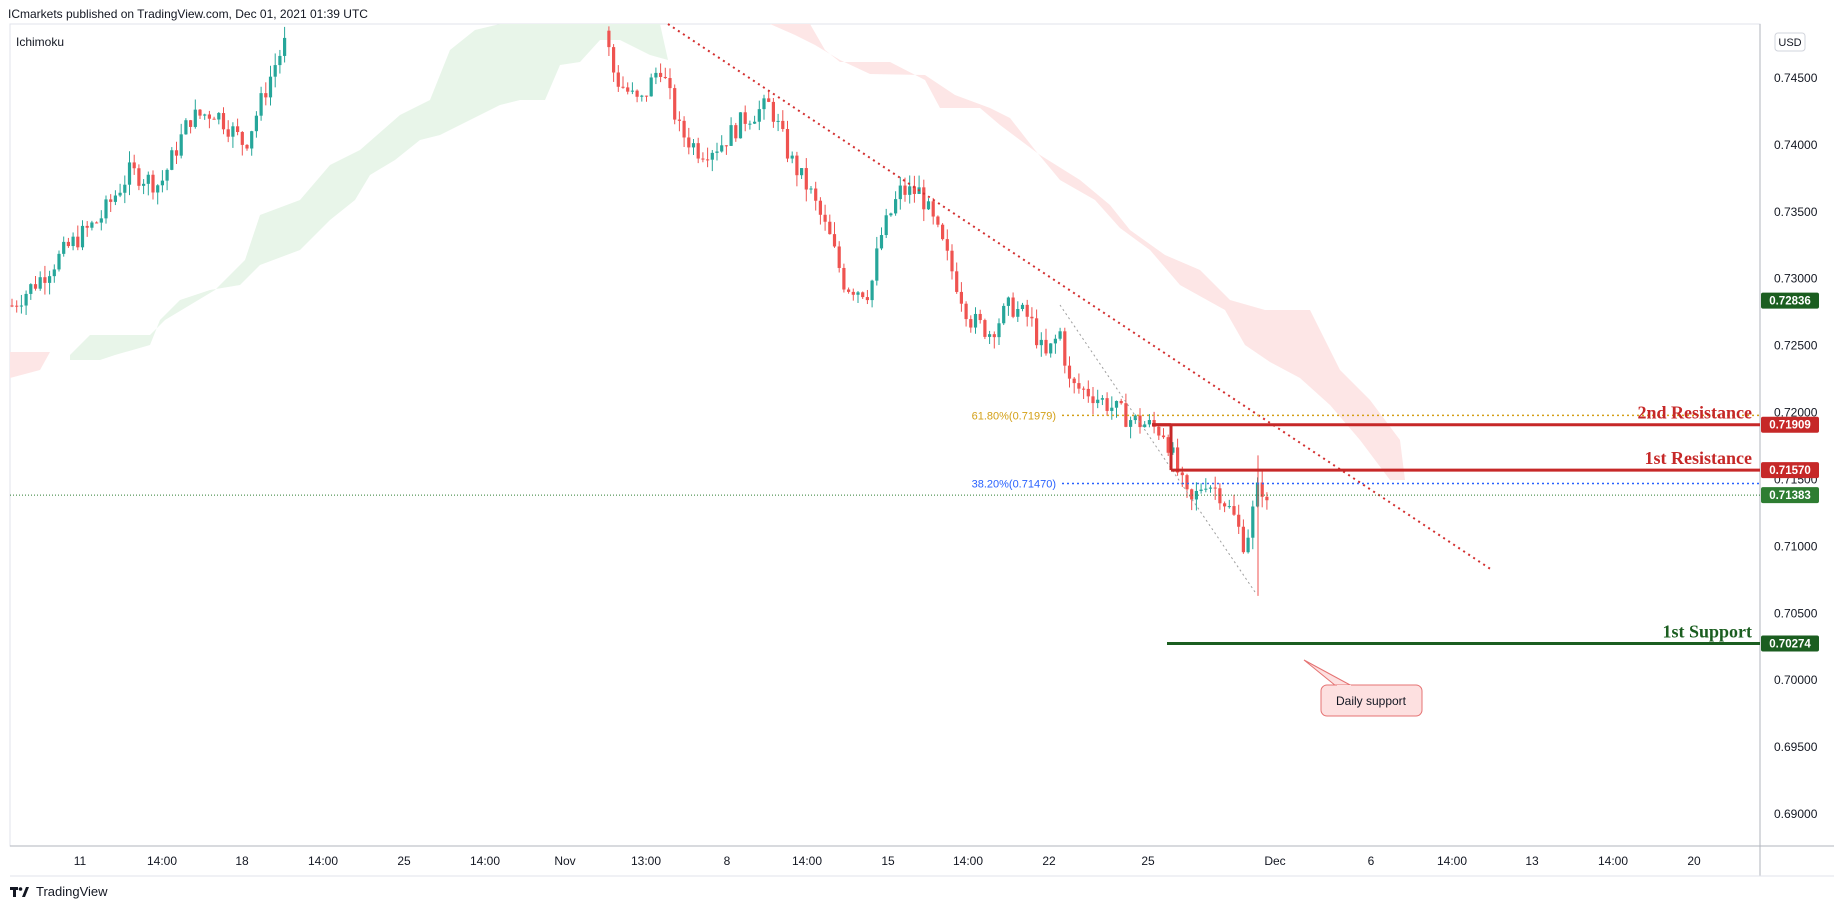  I want to click on price-label-text: 0.71909, so click(1790, 426).